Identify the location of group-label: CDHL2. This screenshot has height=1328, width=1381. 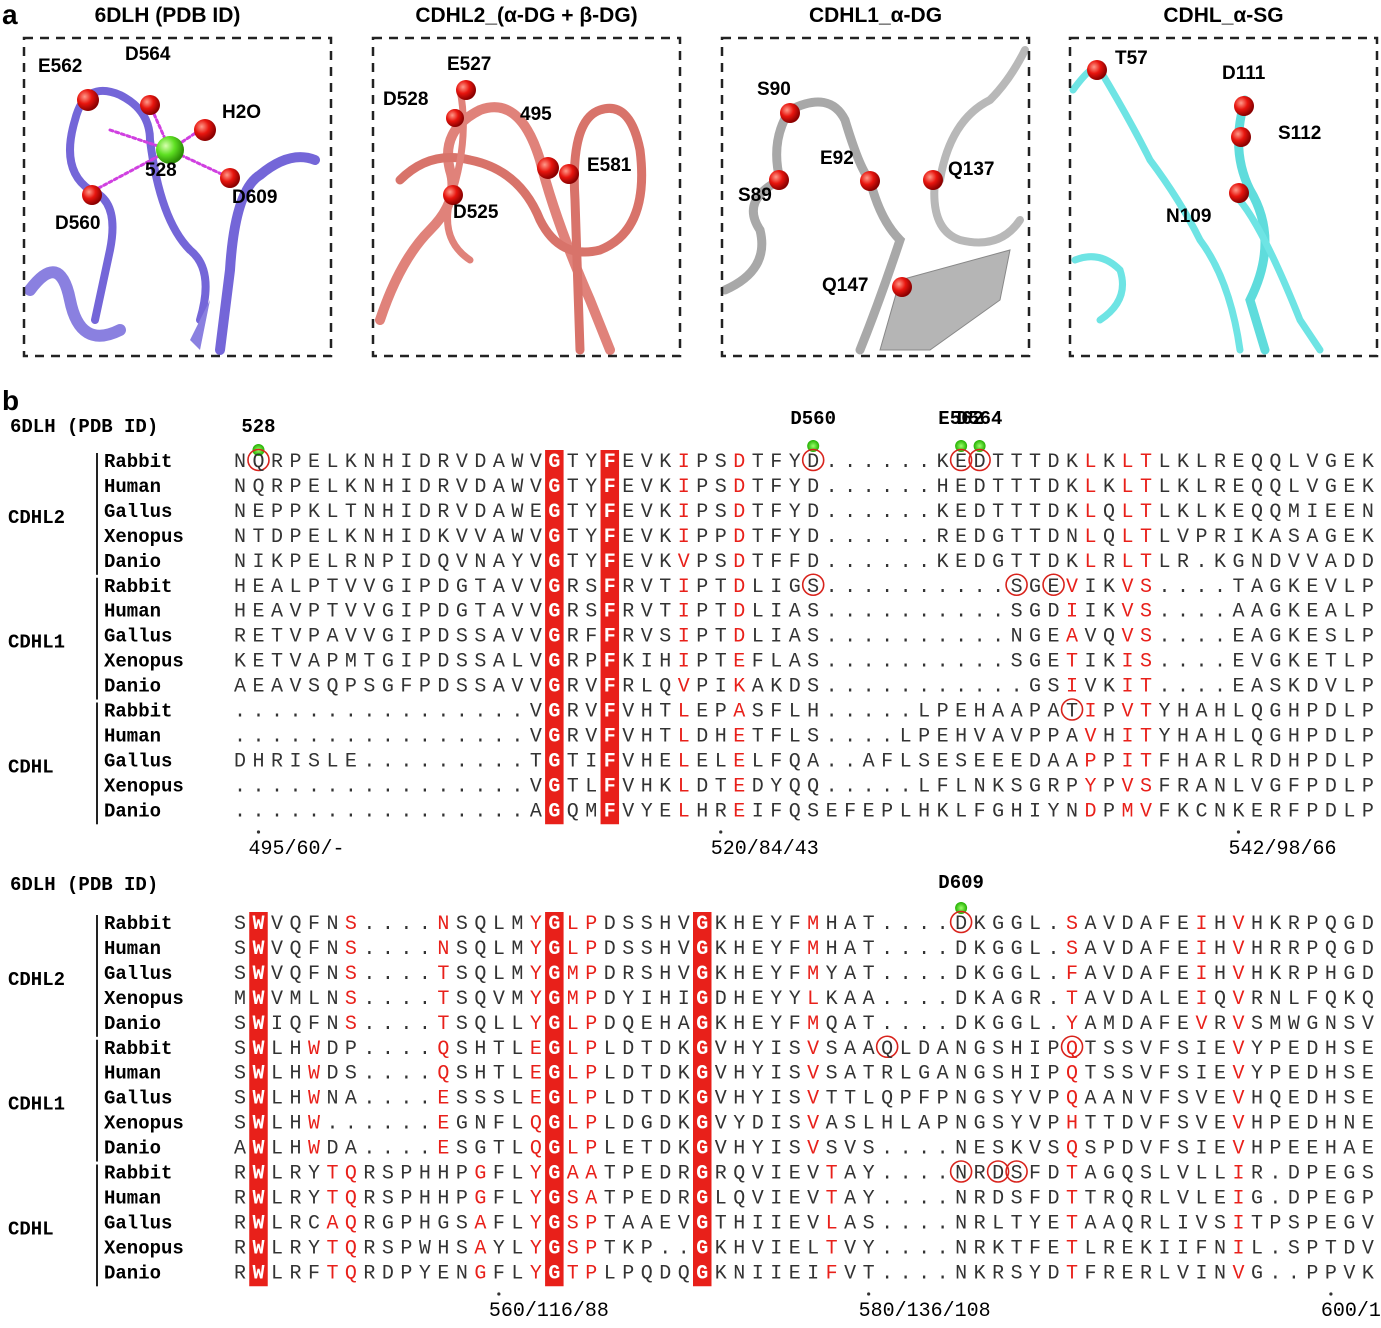
(36, 518).